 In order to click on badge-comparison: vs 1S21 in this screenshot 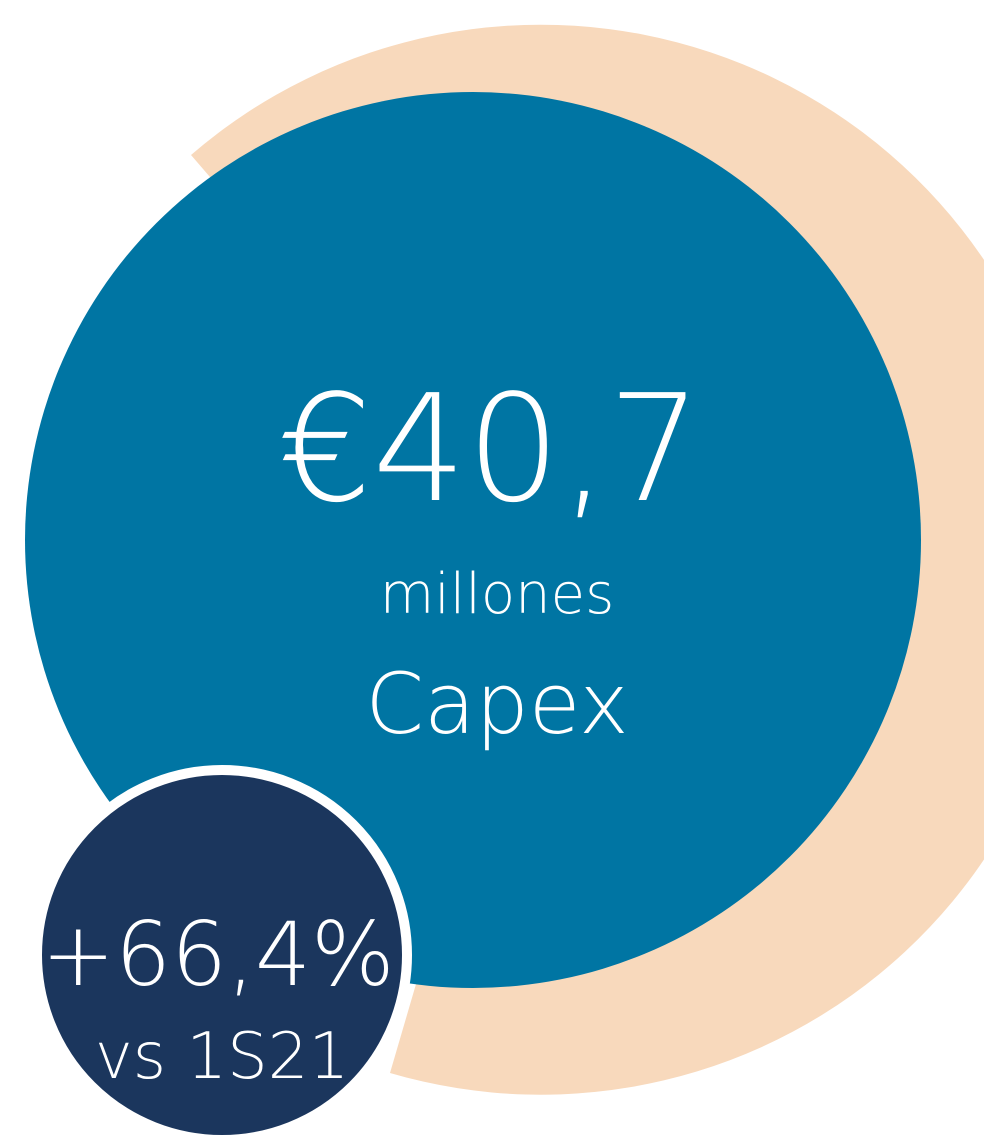, I will do `click(222, 1057)`.